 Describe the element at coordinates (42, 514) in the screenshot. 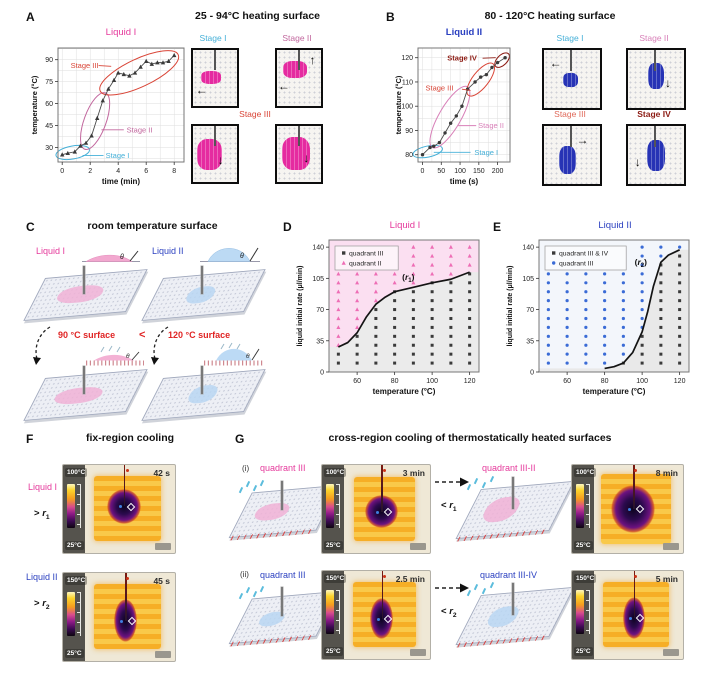

I see `rate-gt-r1: > r1` at that location.